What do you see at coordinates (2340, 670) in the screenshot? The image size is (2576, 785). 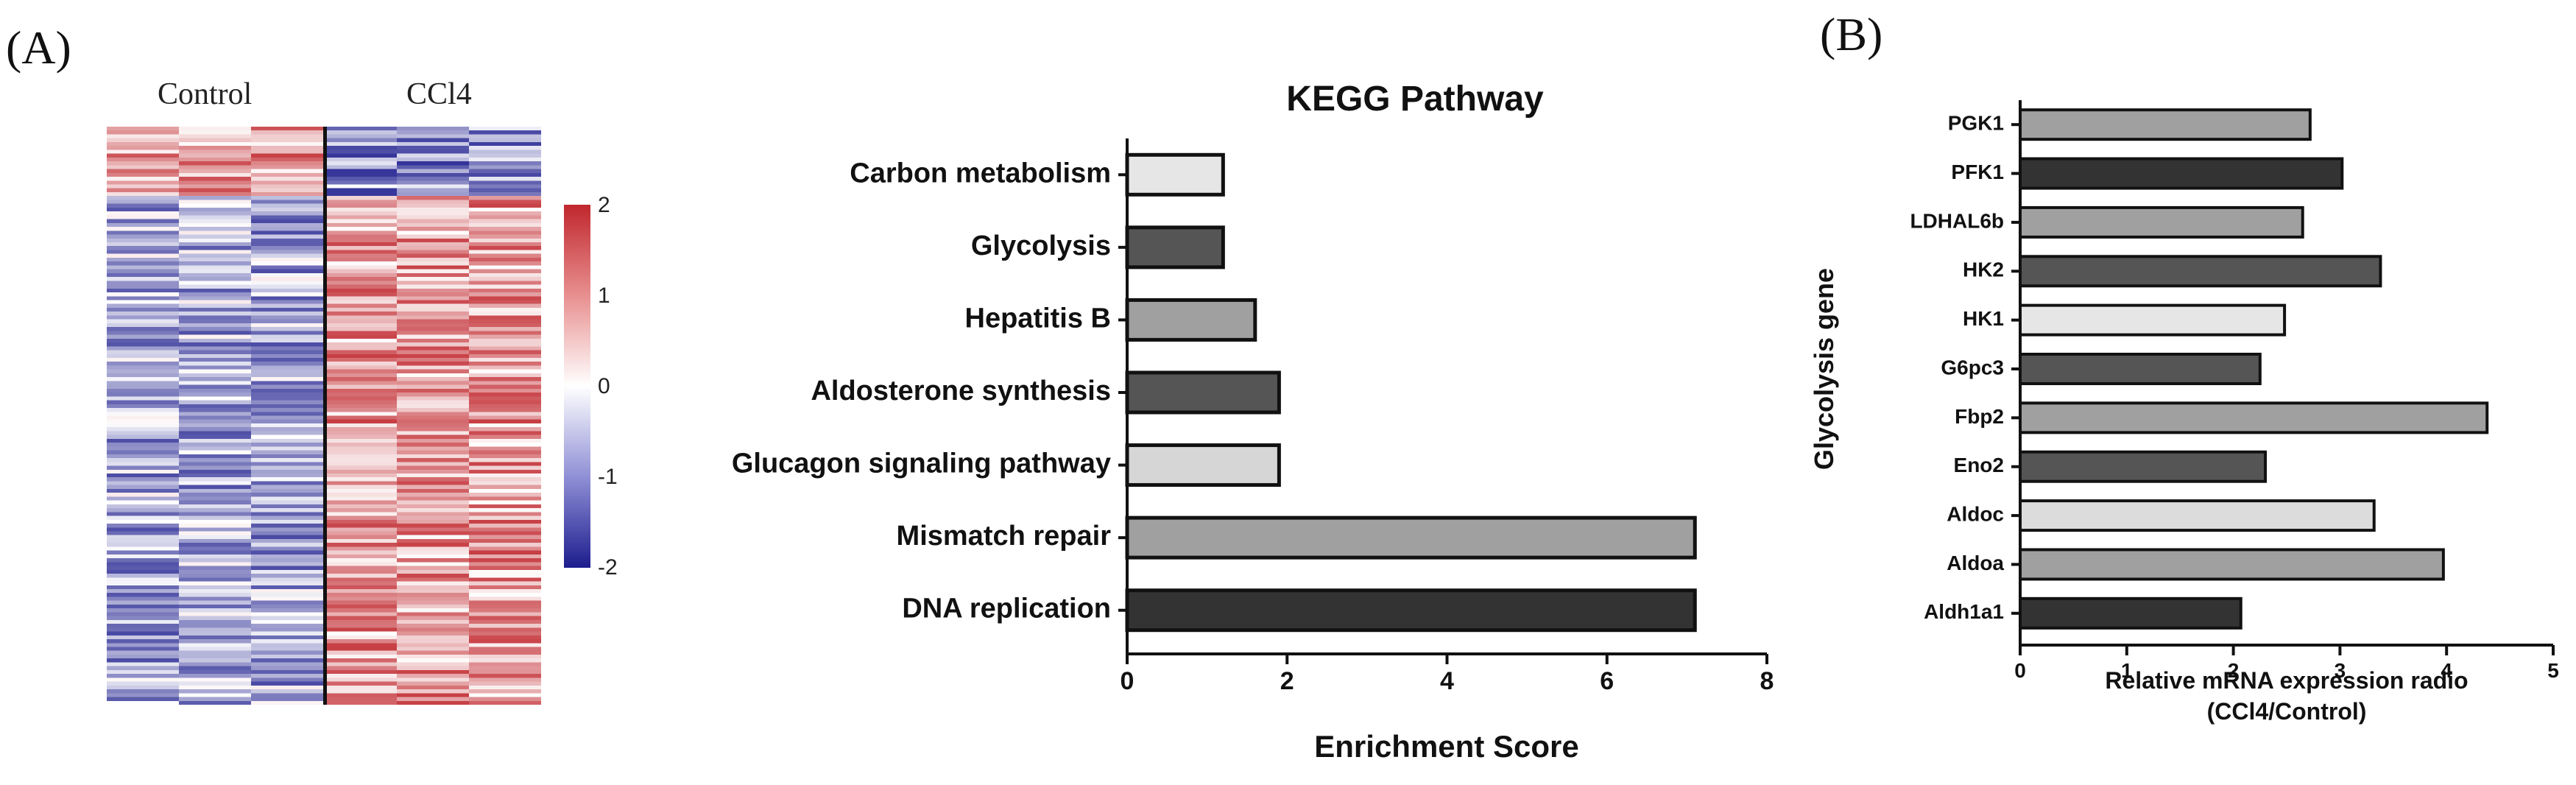 I see `x-tick-label: 3` at bounding box center [2340, 670].